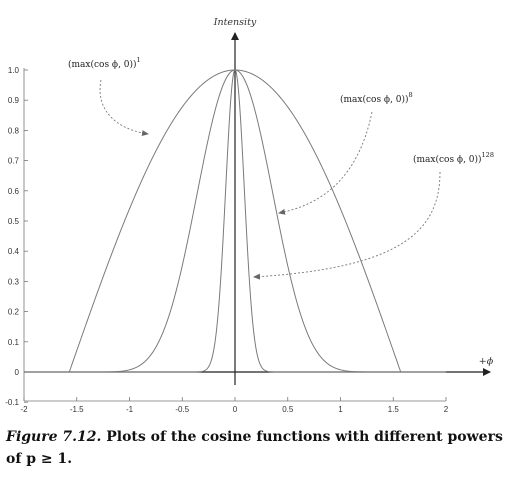 Image resolution: width=515 pixels, height=477 pixels. What do you see at coordinates (14, 312) in the screenshot?
I see `y-tick-label: 0.2` at bounding box center [14, 312].